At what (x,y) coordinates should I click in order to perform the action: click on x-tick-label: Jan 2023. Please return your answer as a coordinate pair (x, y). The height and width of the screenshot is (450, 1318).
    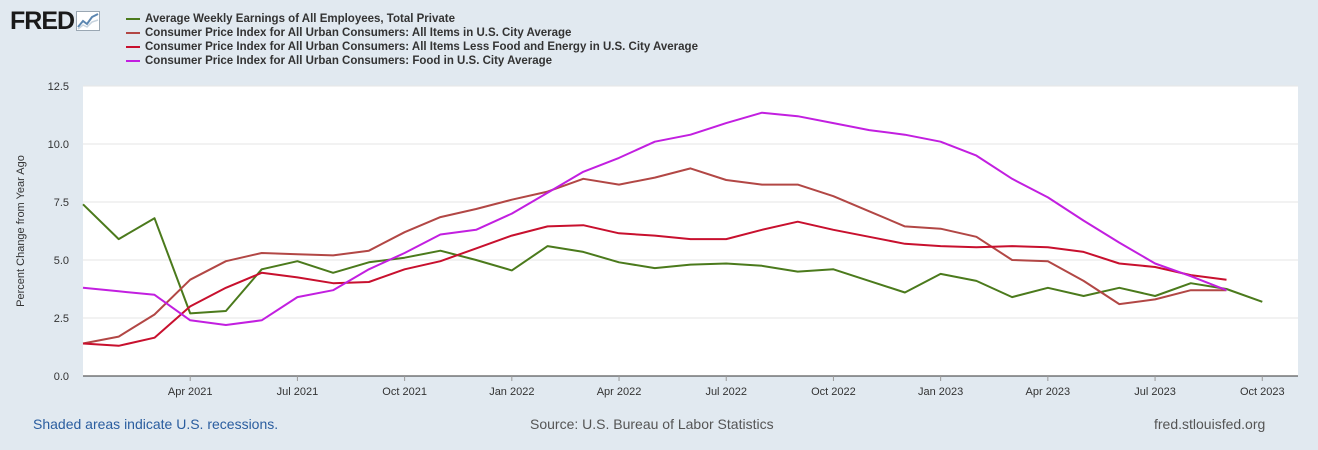
    Looking at the image, I should click on (940, 392).